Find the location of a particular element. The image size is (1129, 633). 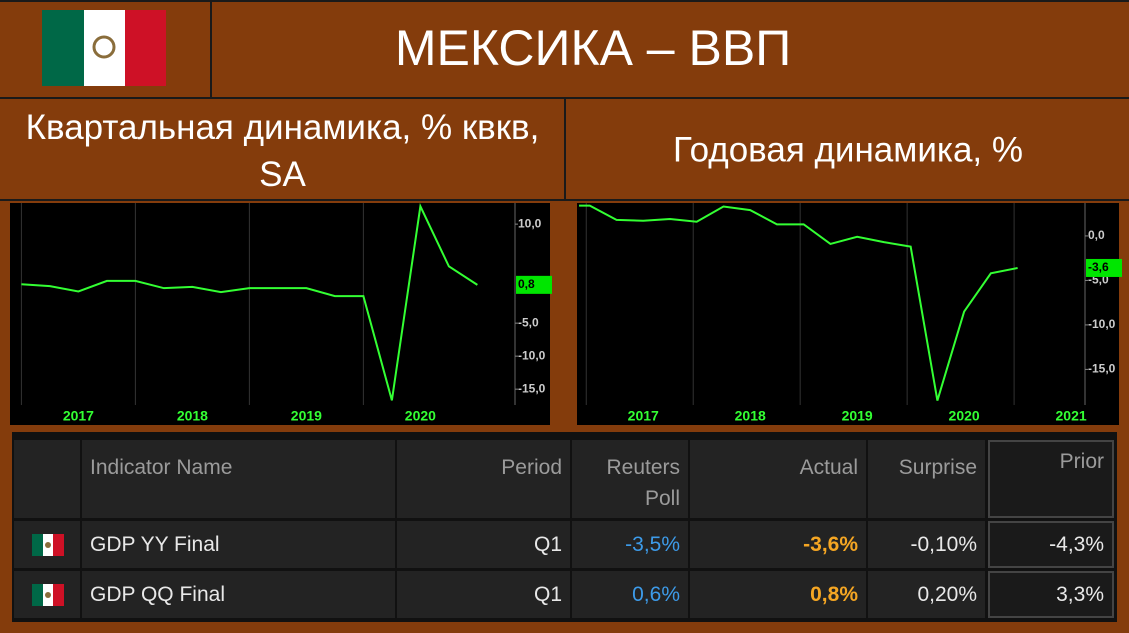

column-header: Actual is located at coordinates (778, 479).